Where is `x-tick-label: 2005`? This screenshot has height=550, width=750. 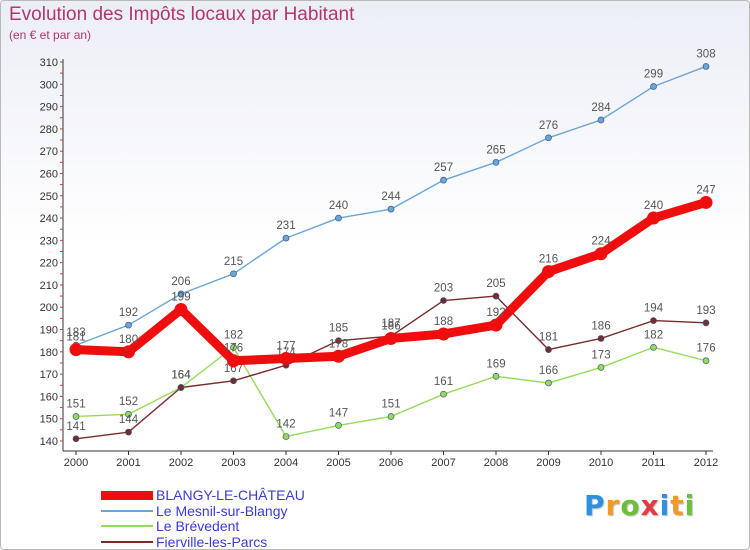
x-tick-label: 2005 is located at coordinates (338, 463).